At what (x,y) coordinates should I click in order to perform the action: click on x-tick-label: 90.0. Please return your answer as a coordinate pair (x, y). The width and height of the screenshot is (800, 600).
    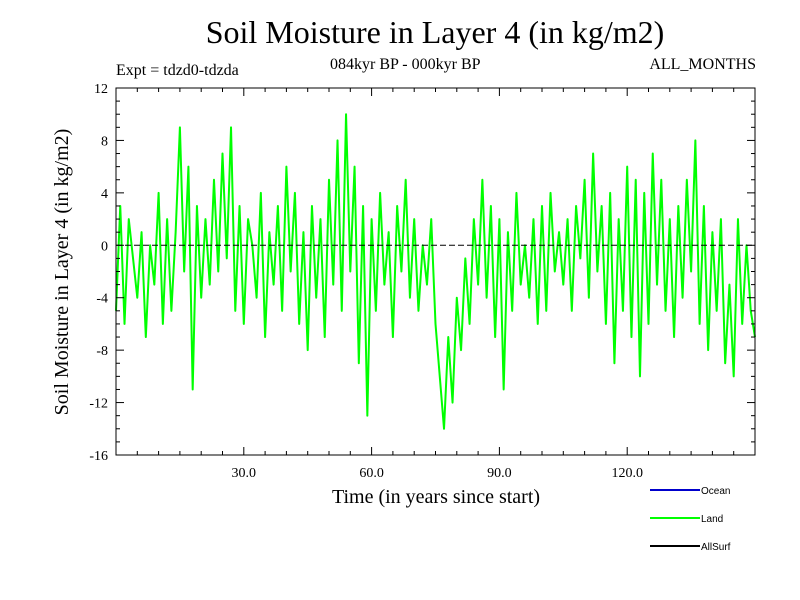
    Looking at the image, I should click on (499, 473).